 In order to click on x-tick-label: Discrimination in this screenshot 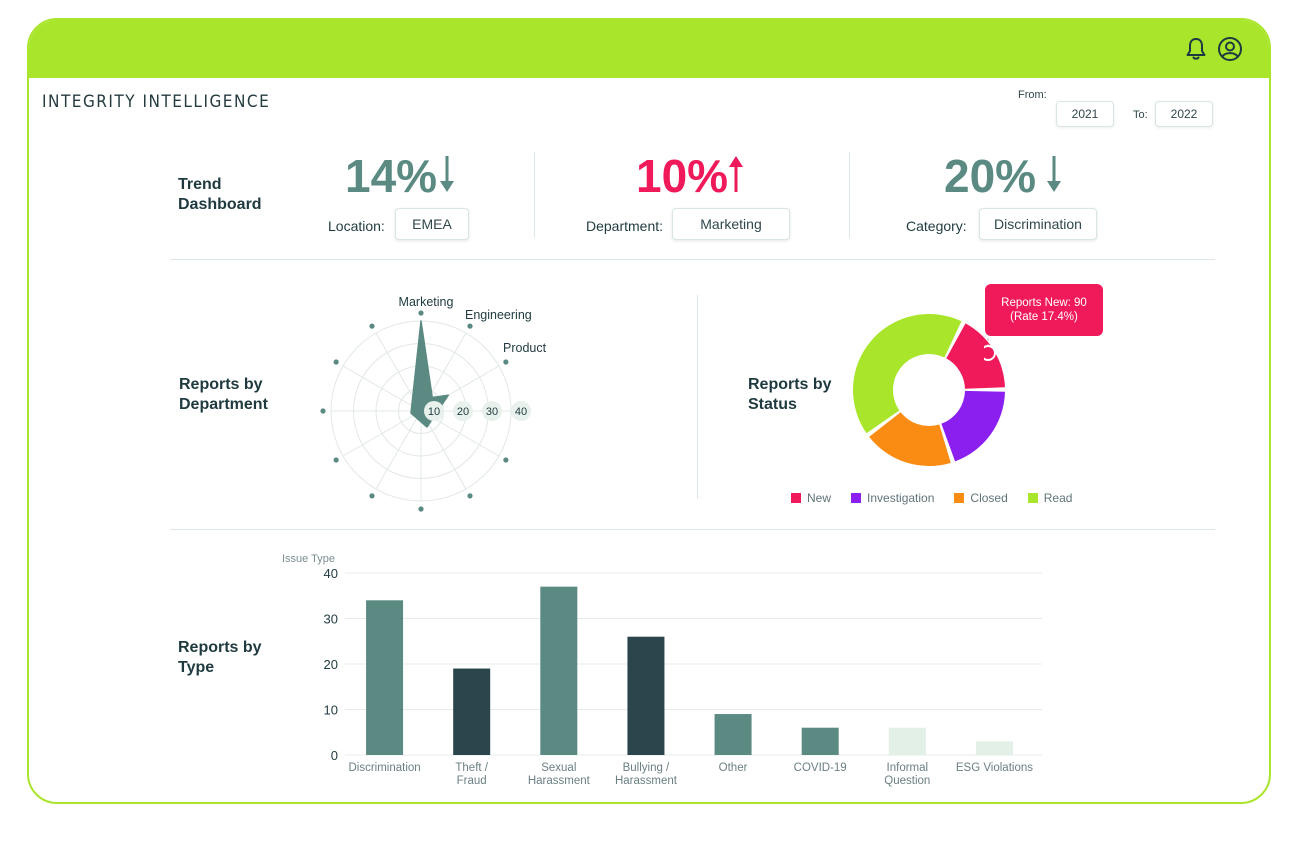, I will do `click(384, 768)`.